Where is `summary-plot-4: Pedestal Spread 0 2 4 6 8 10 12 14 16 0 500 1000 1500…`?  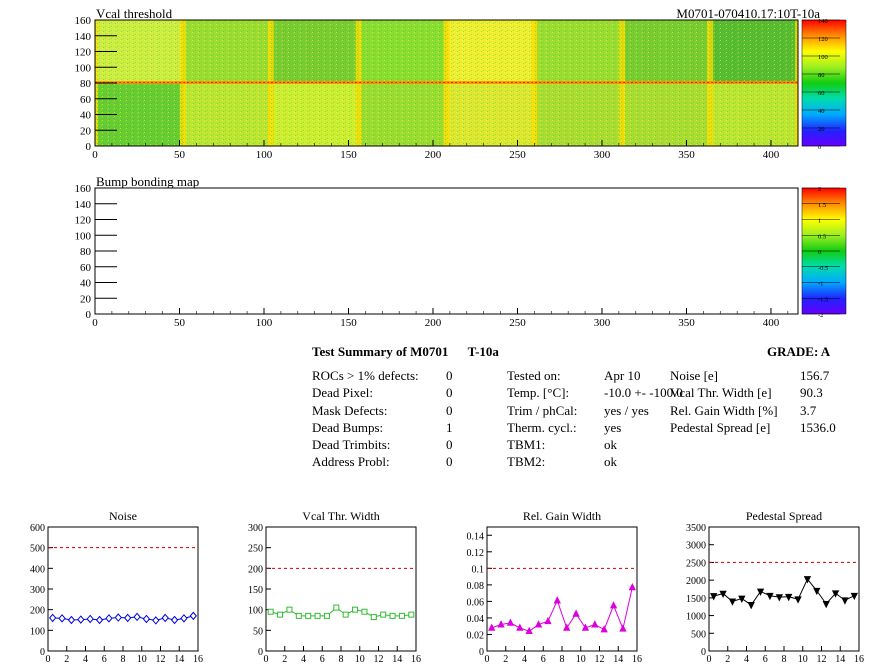
summary-plot-4: Pedestal Spread 0 2 4 6 8 10 12 14 16 0 500 1000 1500… is located at coordinates (775, 587).